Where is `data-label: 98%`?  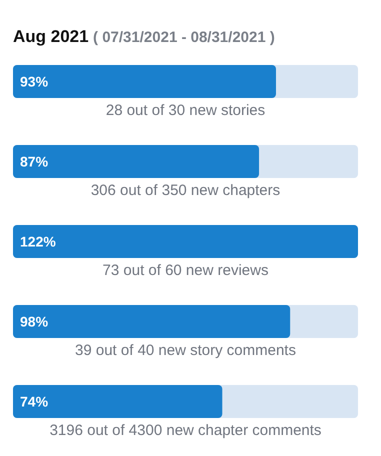
data-label: 98% is located at coordinates (34, 322).